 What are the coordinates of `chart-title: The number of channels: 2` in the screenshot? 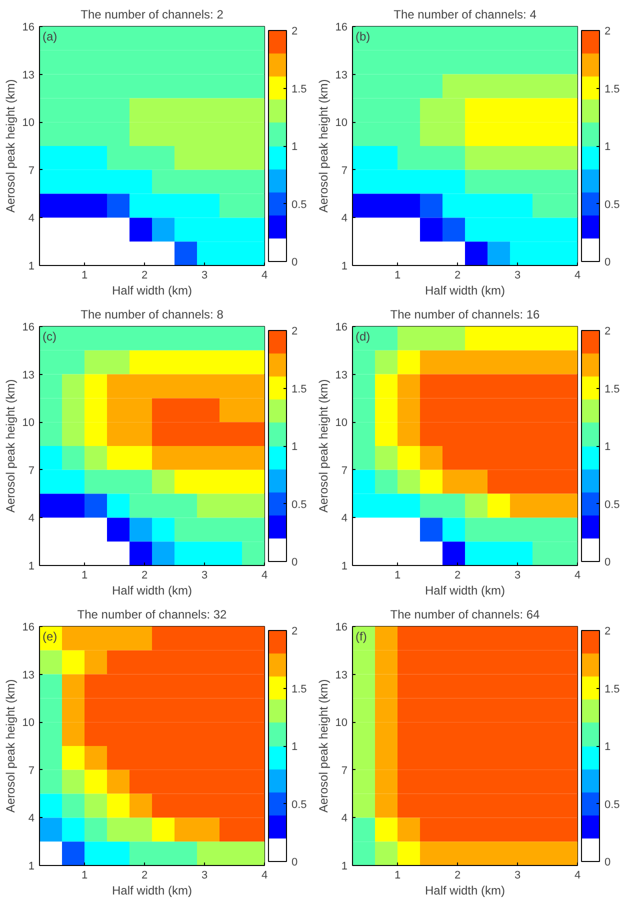 It's located at (152, 15).